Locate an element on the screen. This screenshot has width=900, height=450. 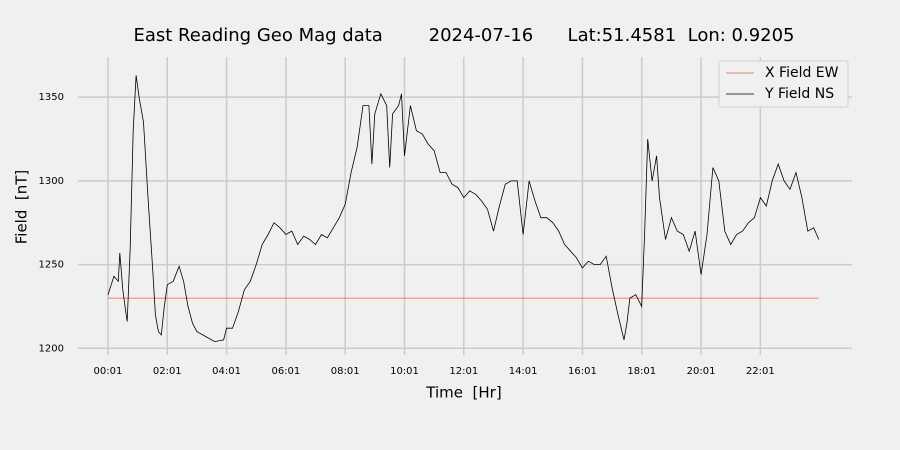
legend-label: Y Field NS is located at coordinates (799, 94).